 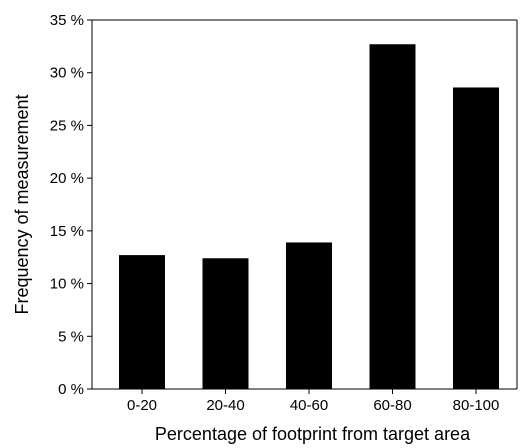 What do you see at coordinates (71, 205) in the screenshot?
I see `y-axis-ticks: 0 % 5 % 10 % 15 % 20 % 25 % 30 % 35 %` at bounding box center [71, 205].